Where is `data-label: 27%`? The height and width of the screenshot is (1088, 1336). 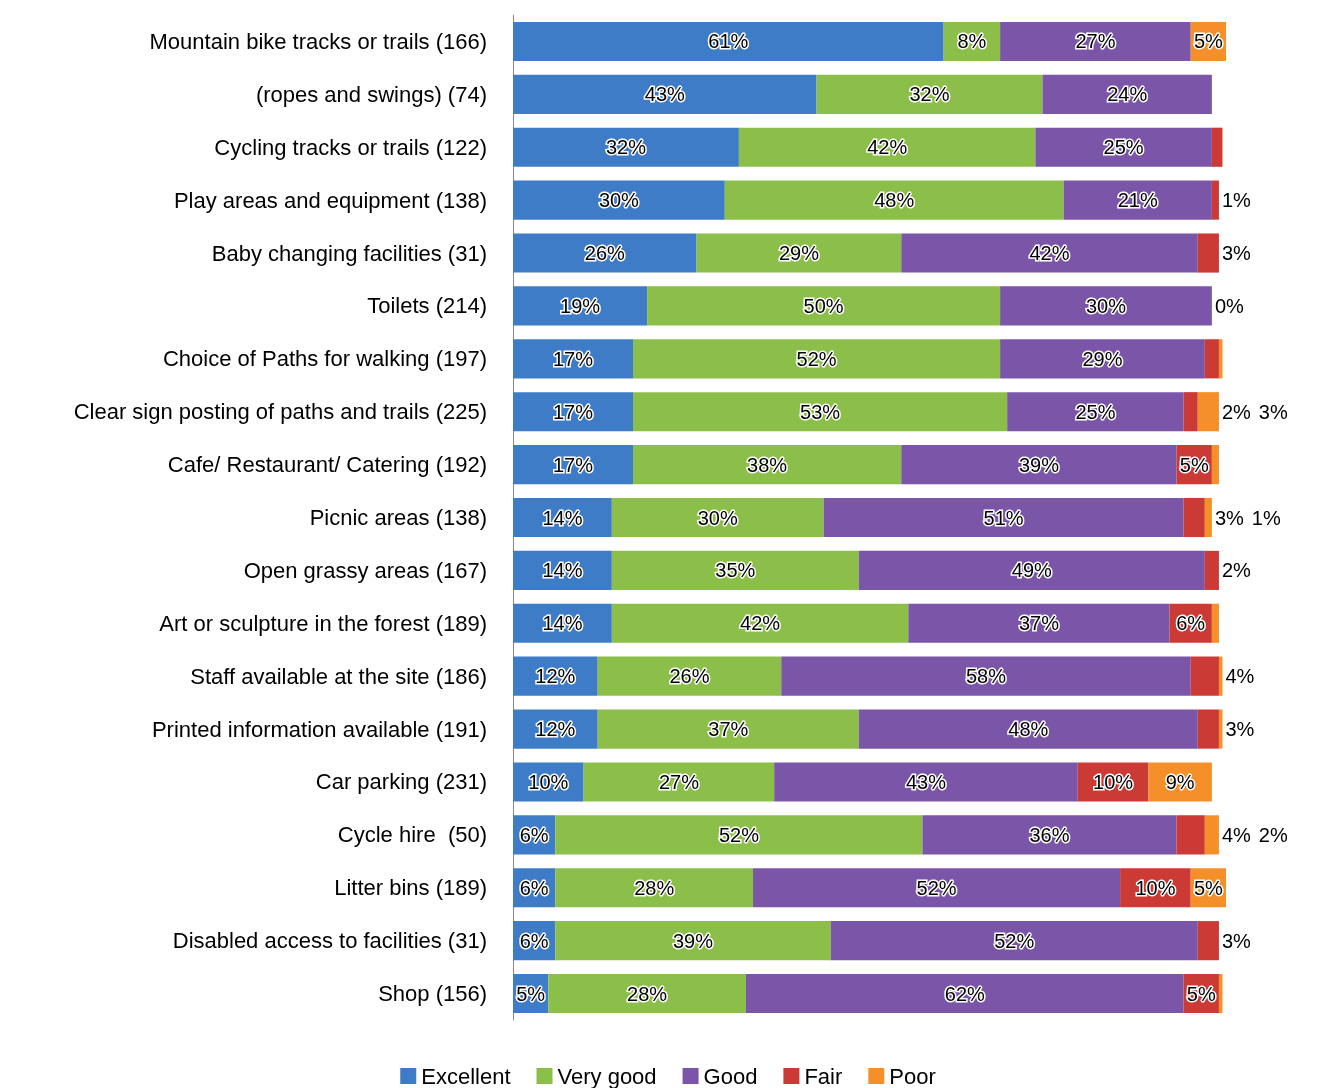 data-label: 27% is located at coordinates (1095, 41).